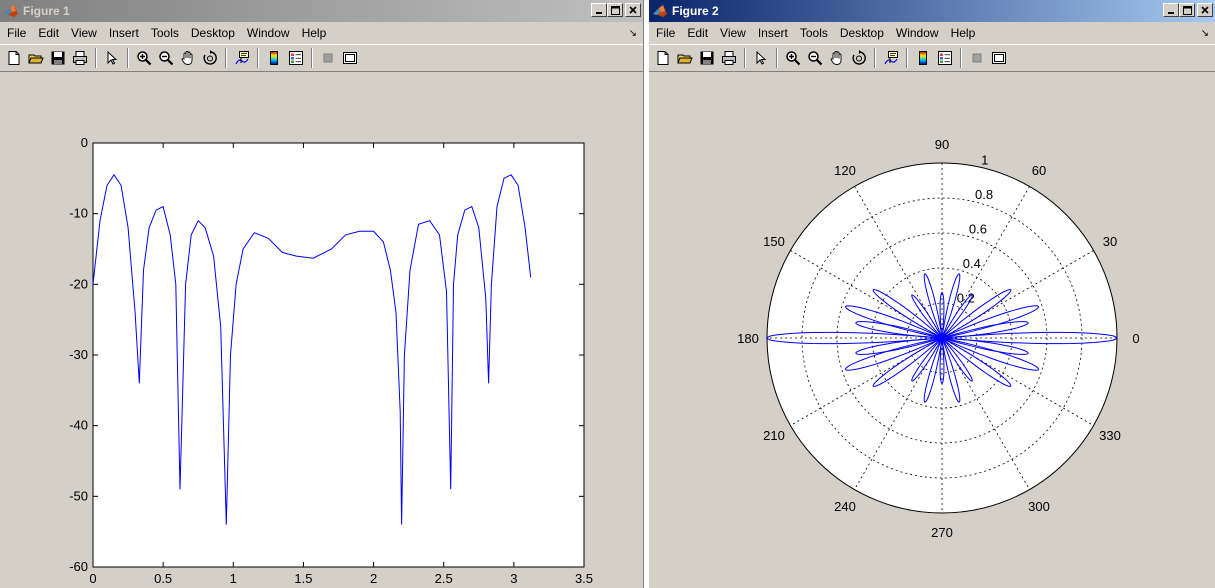  I want to click on minimize-icon, so click(599, 13).